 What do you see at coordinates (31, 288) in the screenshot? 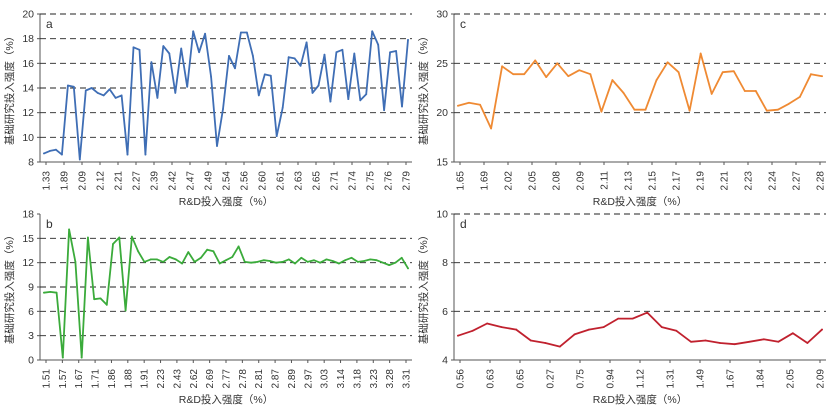
I see `y-tick-label: 9` at bounding box center [31, 288].